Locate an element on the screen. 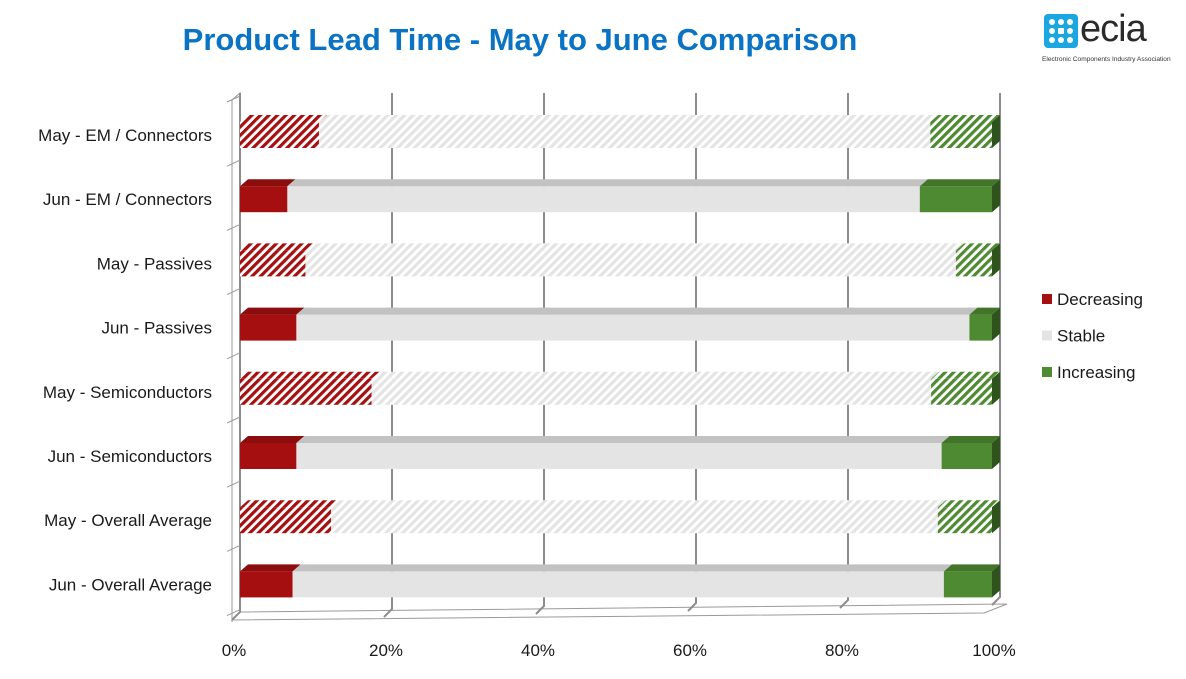 The height and width of the screenshot is (679, 1186). x-tick-label: 100% is located at coordinates (993, 650).